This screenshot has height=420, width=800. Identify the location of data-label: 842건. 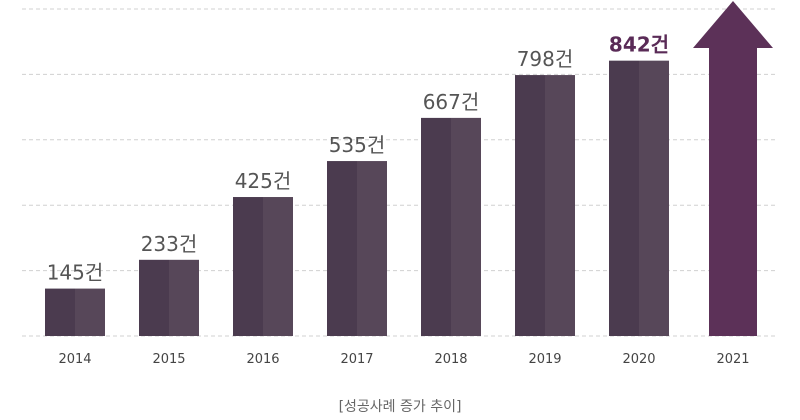
(639, 45).